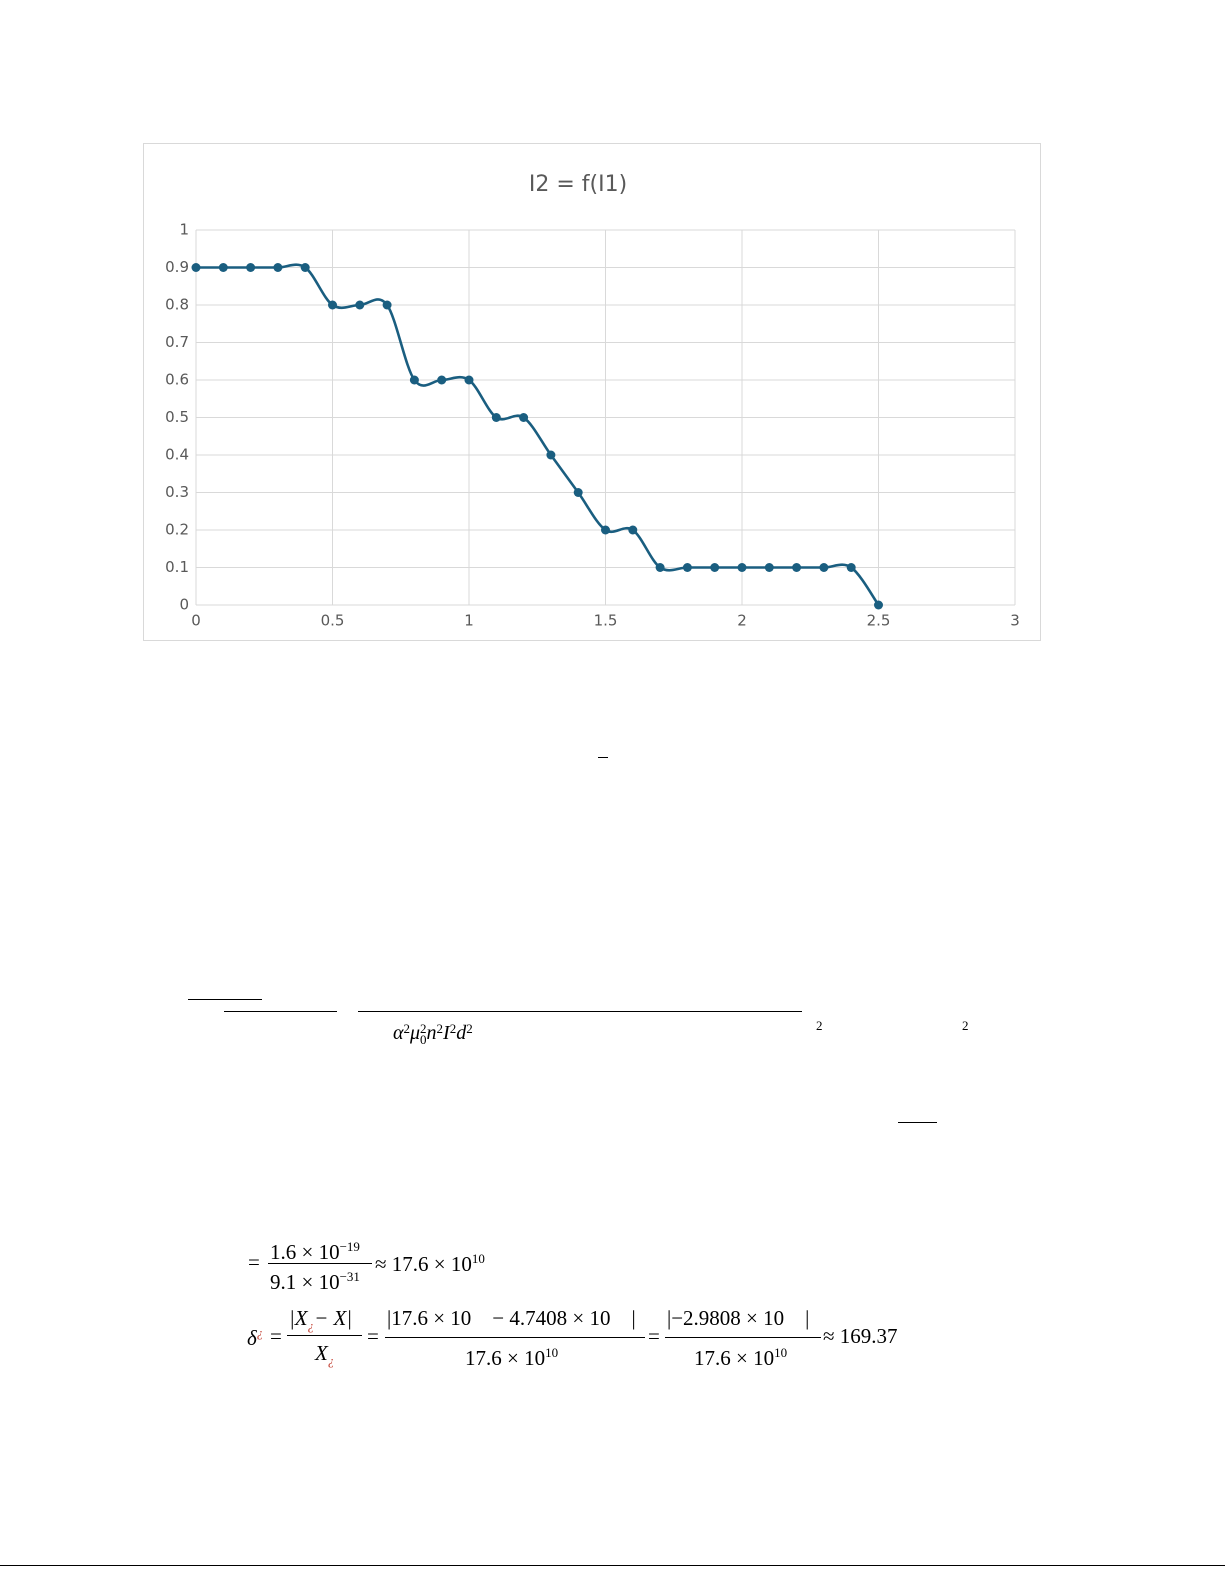 The image size is (1225, 1585). Describe the element at coordinates (469, 621) in the screenshot. I see `x-tick-label: 1` at that location.